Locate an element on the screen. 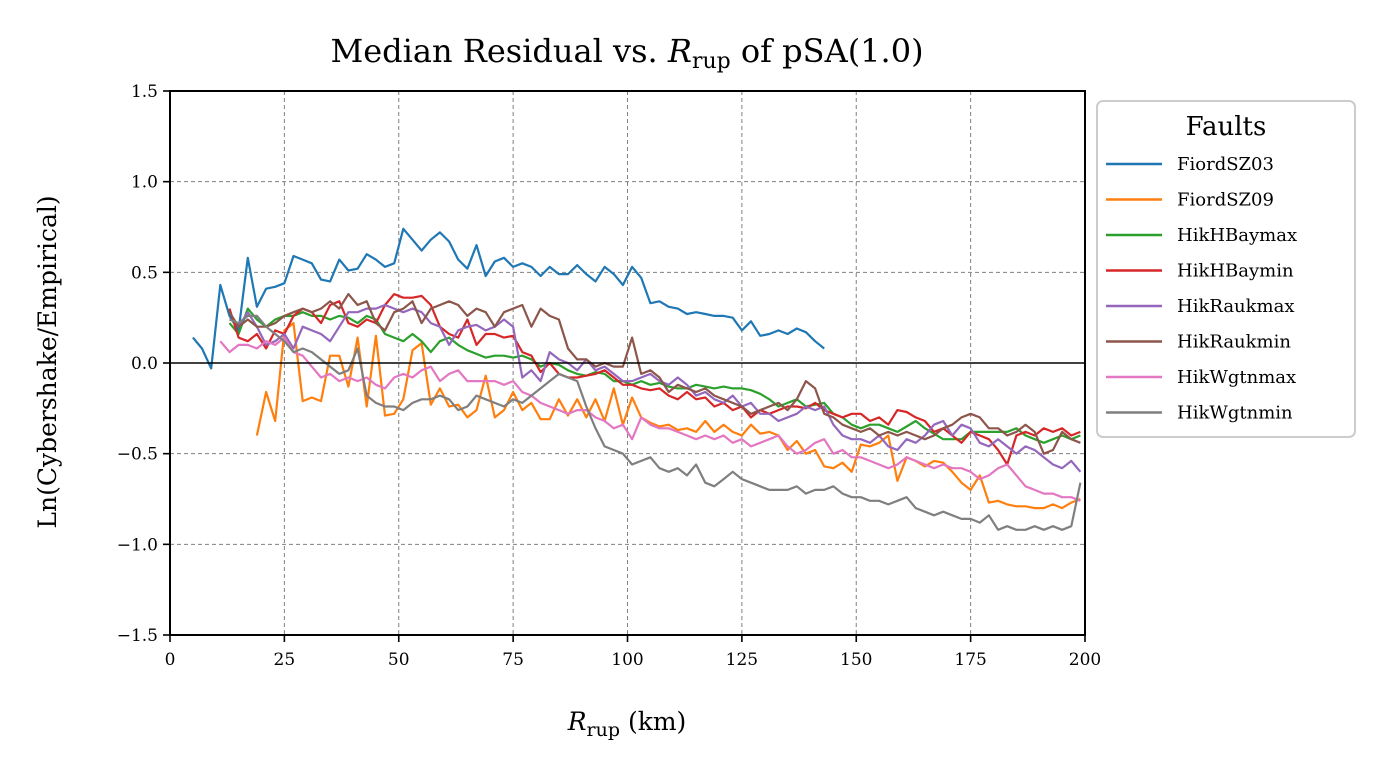 The height and width of the screenshot is (775, 1384). series-line-hikhbaymax is located at coordinates (654, 375).